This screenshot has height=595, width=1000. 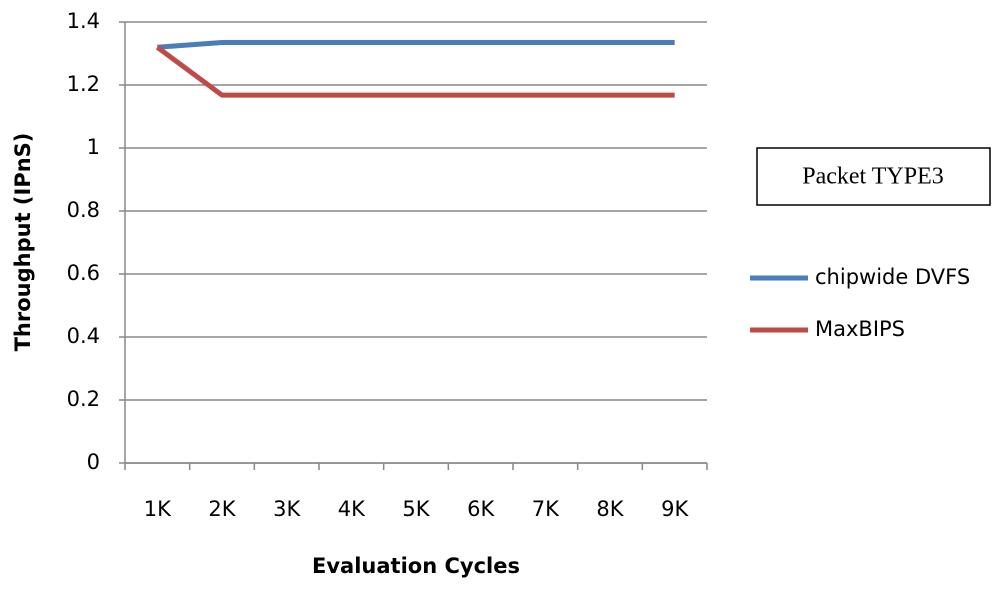 What do you see at coordinates (83, 21) in the screenshot?
I see `y-tick-label: 1.4` at bounding box center [83, 21].